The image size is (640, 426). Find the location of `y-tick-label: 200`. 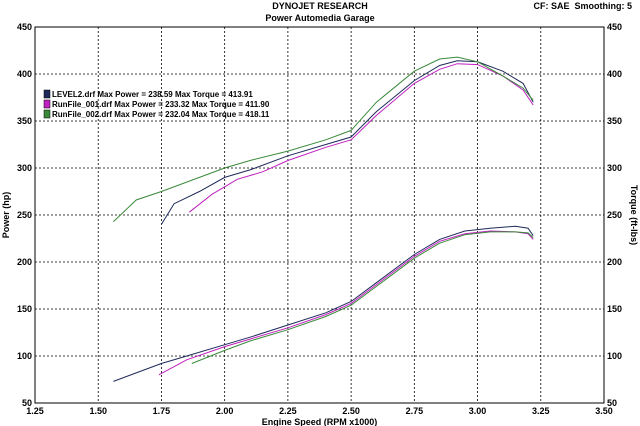

y-tick-label: 200 is located at coordinates (24, 262).